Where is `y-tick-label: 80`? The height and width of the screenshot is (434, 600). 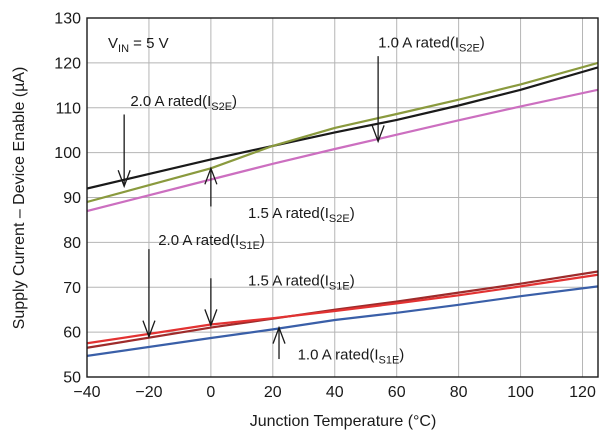 y-tick-label: 80 is located at coordinates (72, 243).